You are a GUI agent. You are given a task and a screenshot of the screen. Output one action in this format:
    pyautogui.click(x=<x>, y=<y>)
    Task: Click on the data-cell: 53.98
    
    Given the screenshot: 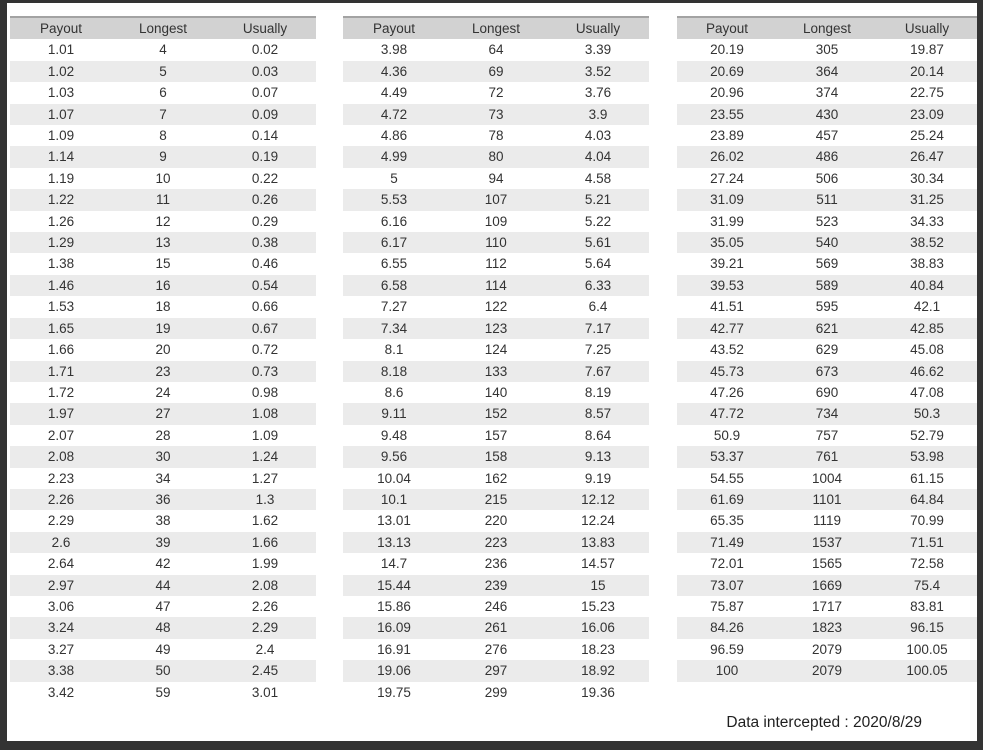 What is the action you would take?
    pyautogui.click(x=927, y=457)
    